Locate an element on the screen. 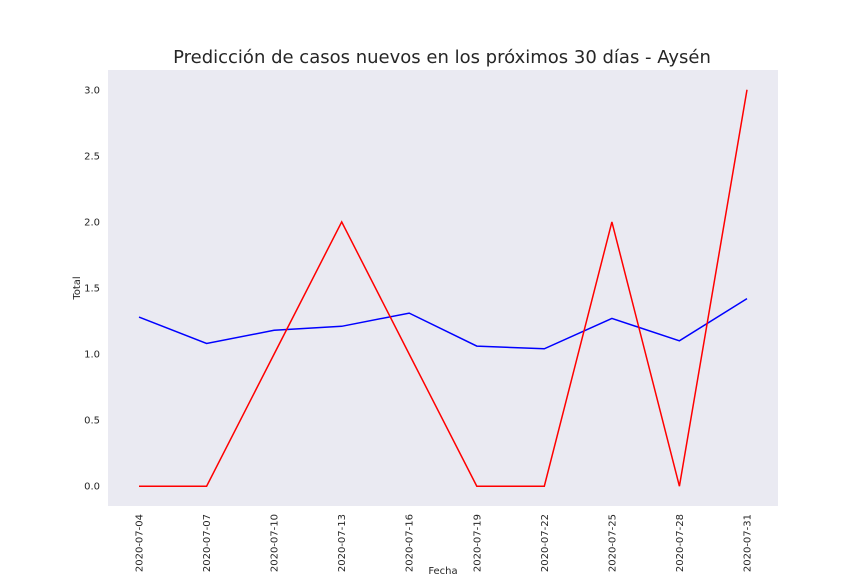 The image size is (864, 576). y-tick-label: 3.0 is located at coordinates (92, 90).